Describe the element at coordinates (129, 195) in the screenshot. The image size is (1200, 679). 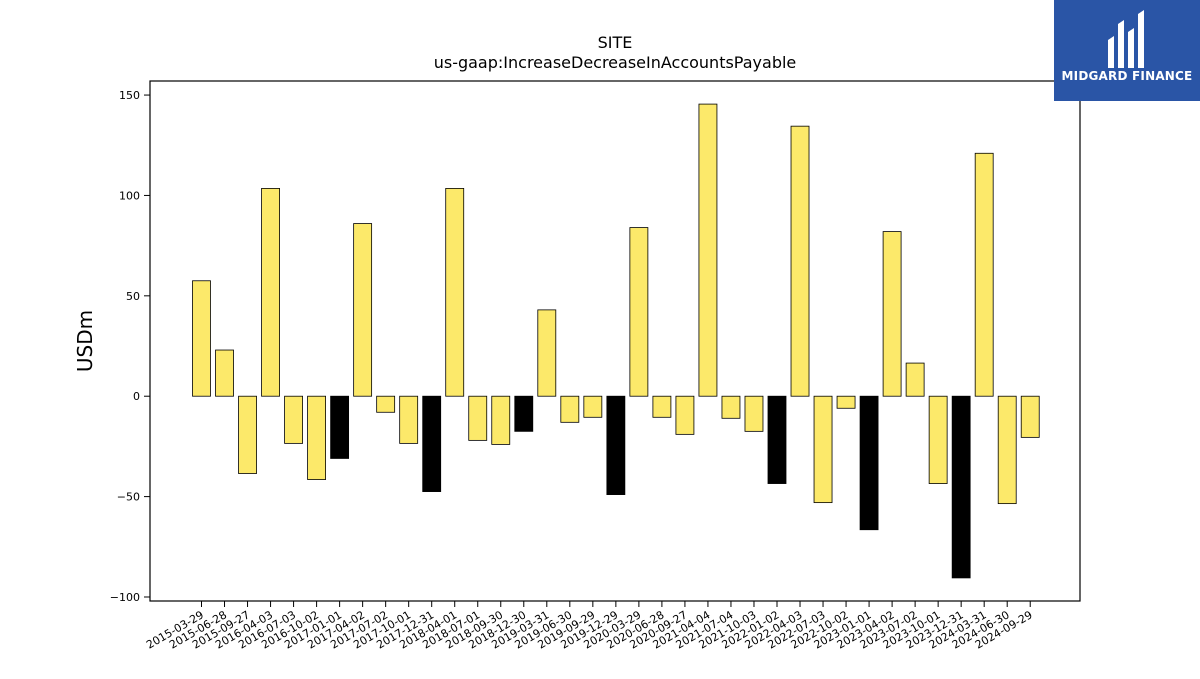
I see `y-tick-label: 100` at that location.